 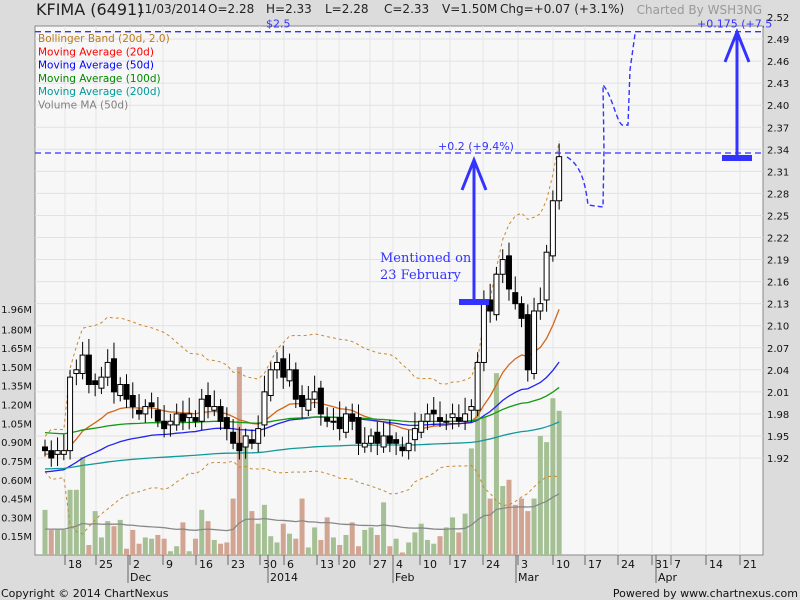 What do you see at coordinates (778, 371) in the screenshot?
I see `price-tick-label: 2.04` at bounding box center [778, 371].